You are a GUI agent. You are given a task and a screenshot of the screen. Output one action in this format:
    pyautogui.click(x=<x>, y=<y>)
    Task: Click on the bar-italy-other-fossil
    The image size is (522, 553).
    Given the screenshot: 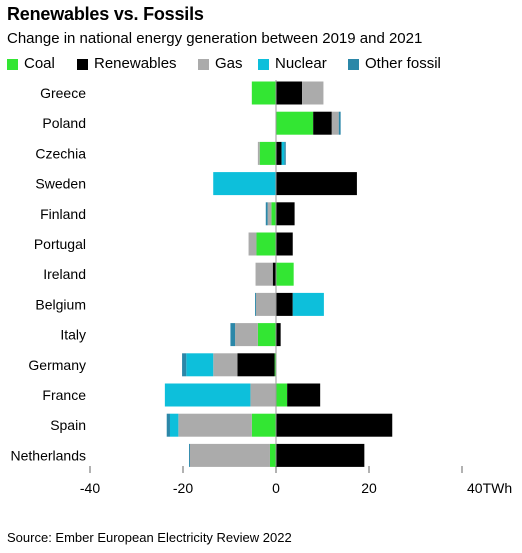 What is the action you would take?
    pyautogui.click(x=233, y=335)
    